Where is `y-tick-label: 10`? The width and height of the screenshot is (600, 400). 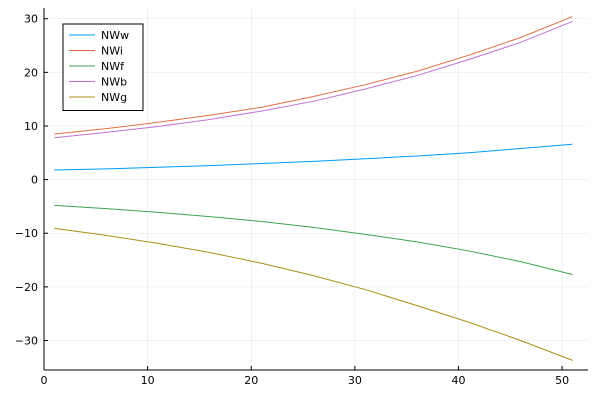
y-tick-label: 10 is located at coordinates (31, 126).